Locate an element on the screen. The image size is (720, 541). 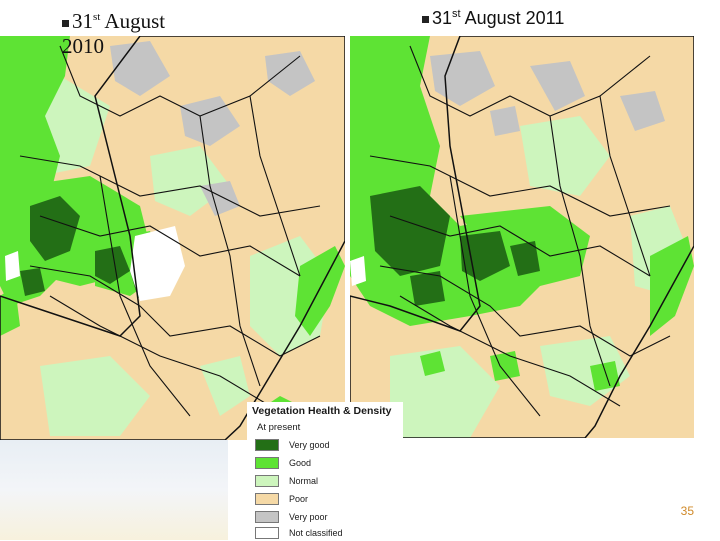
caption-2010-month: August is located at coordinates (133, 21).